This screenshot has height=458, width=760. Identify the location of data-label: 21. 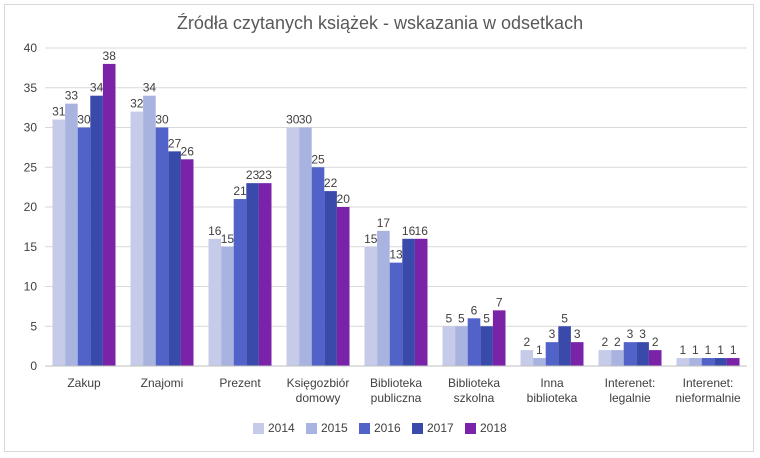
(240, 191).